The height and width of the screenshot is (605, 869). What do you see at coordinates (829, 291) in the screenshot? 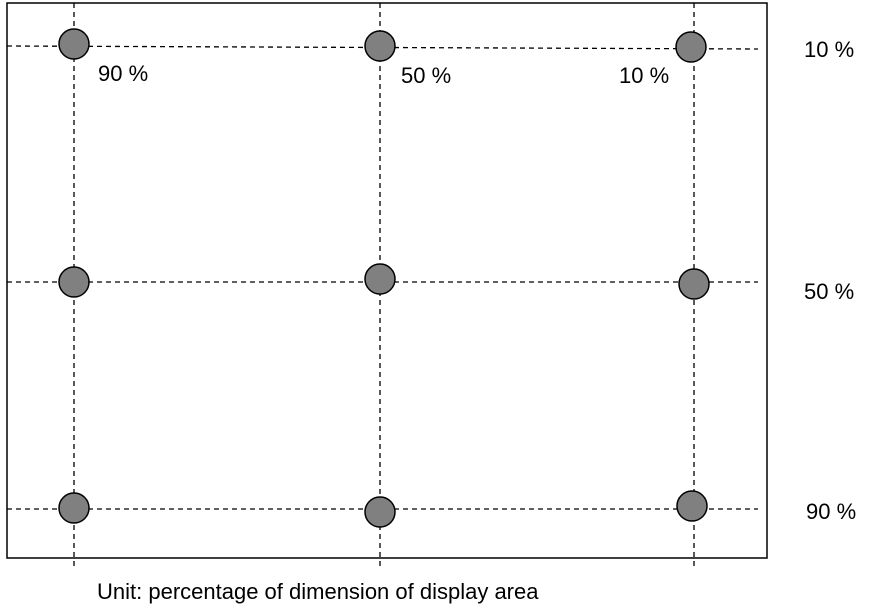
I see `row-label-middle: 50 %` at bounding box center [829, 291].